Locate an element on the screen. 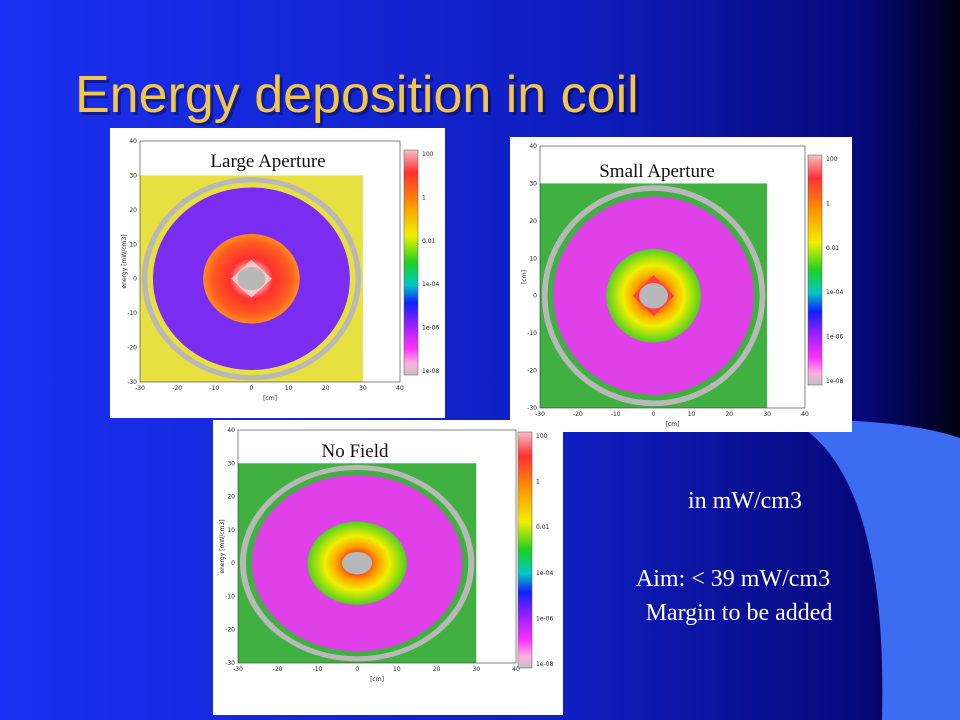 The height and width of the screenshot is (720, 960). note: Margin to be added is located at coordinates (739, 613).